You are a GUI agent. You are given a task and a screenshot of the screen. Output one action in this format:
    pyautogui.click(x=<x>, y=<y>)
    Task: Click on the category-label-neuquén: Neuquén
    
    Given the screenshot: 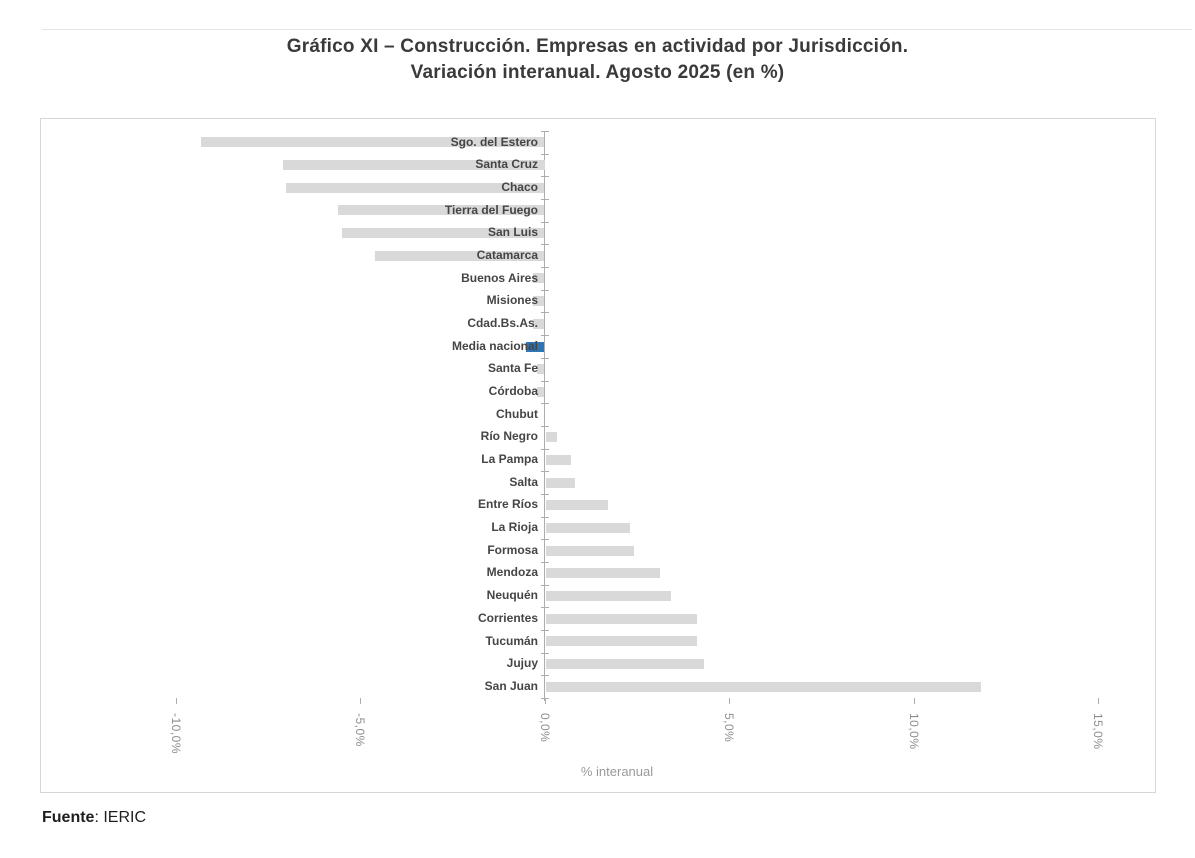 What is the action you would take?
    pyautogui.click(x=512, y=595)
    